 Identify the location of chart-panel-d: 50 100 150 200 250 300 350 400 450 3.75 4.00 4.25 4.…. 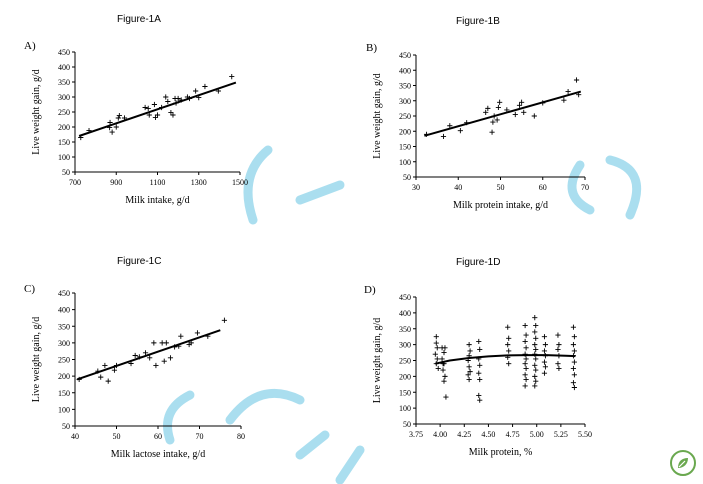
(482, 375).